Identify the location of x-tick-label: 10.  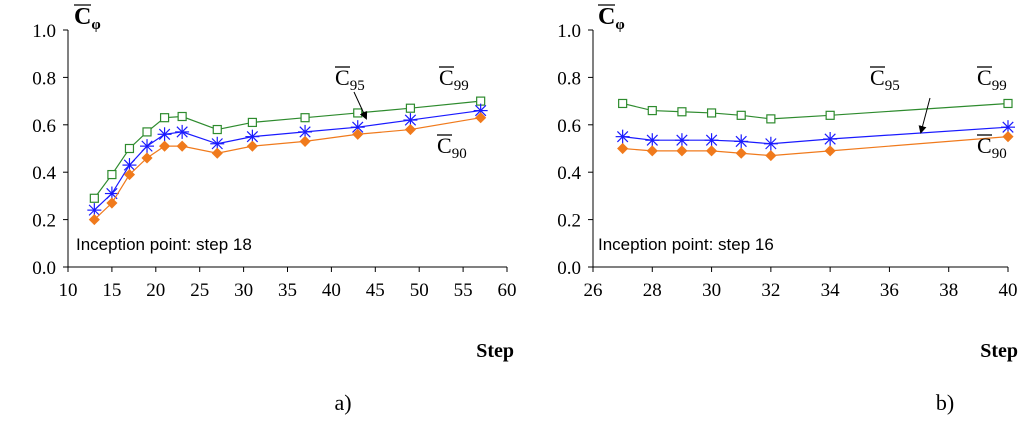
(68, 290).